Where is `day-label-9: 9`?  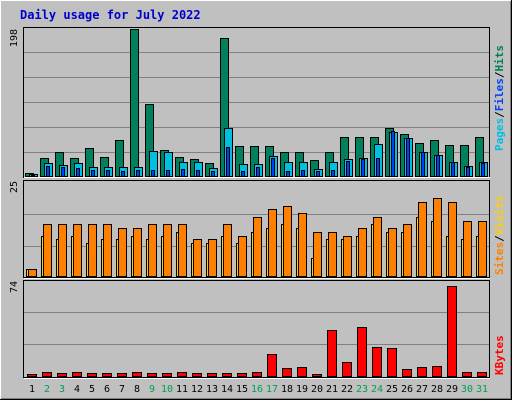 day-label-9: 9 is located at coordinates (152, 389).